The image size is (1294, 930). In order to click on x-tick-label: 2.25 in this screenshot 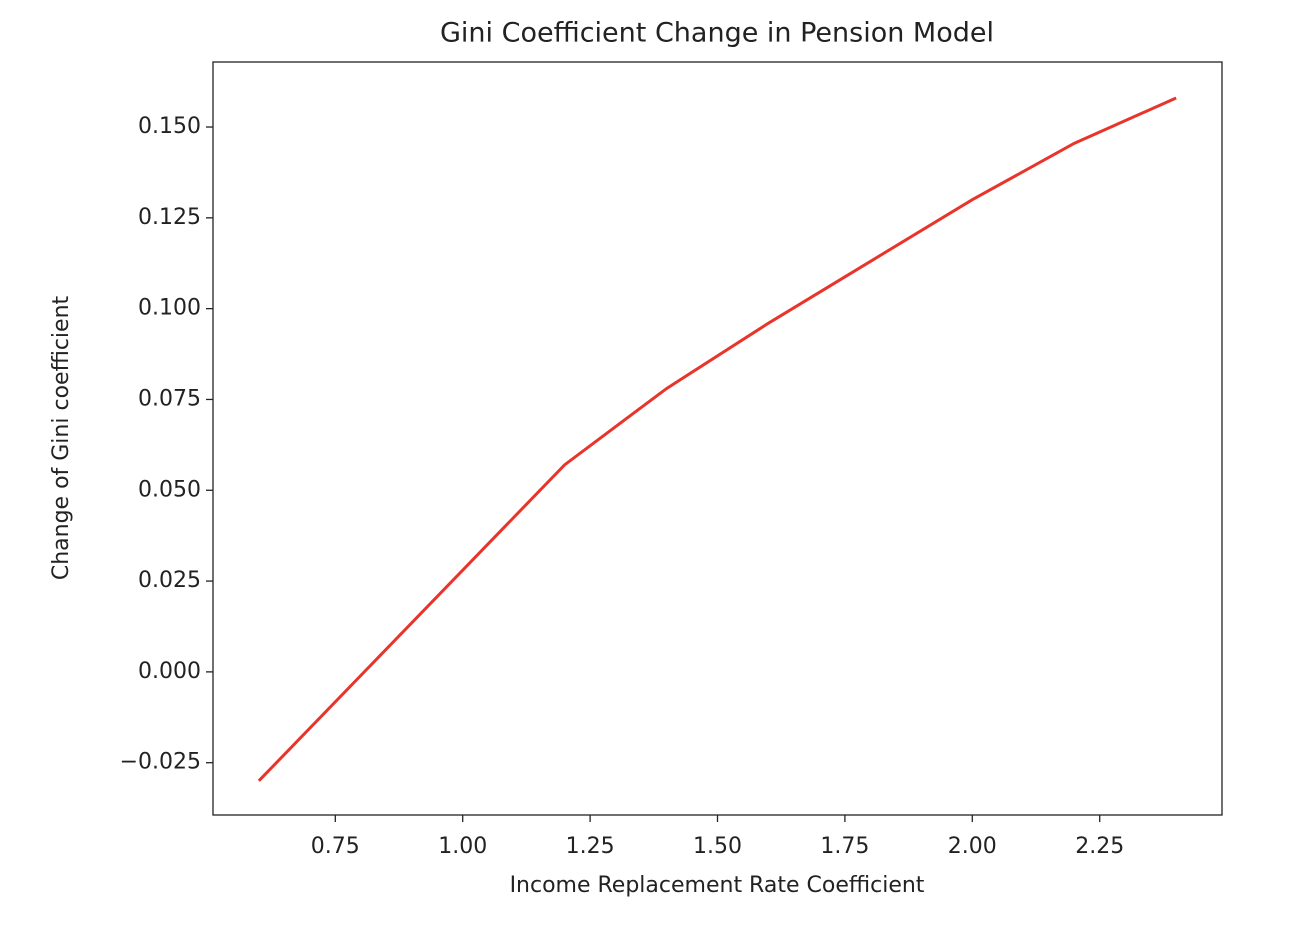, I will do `click(1099, 846)`.